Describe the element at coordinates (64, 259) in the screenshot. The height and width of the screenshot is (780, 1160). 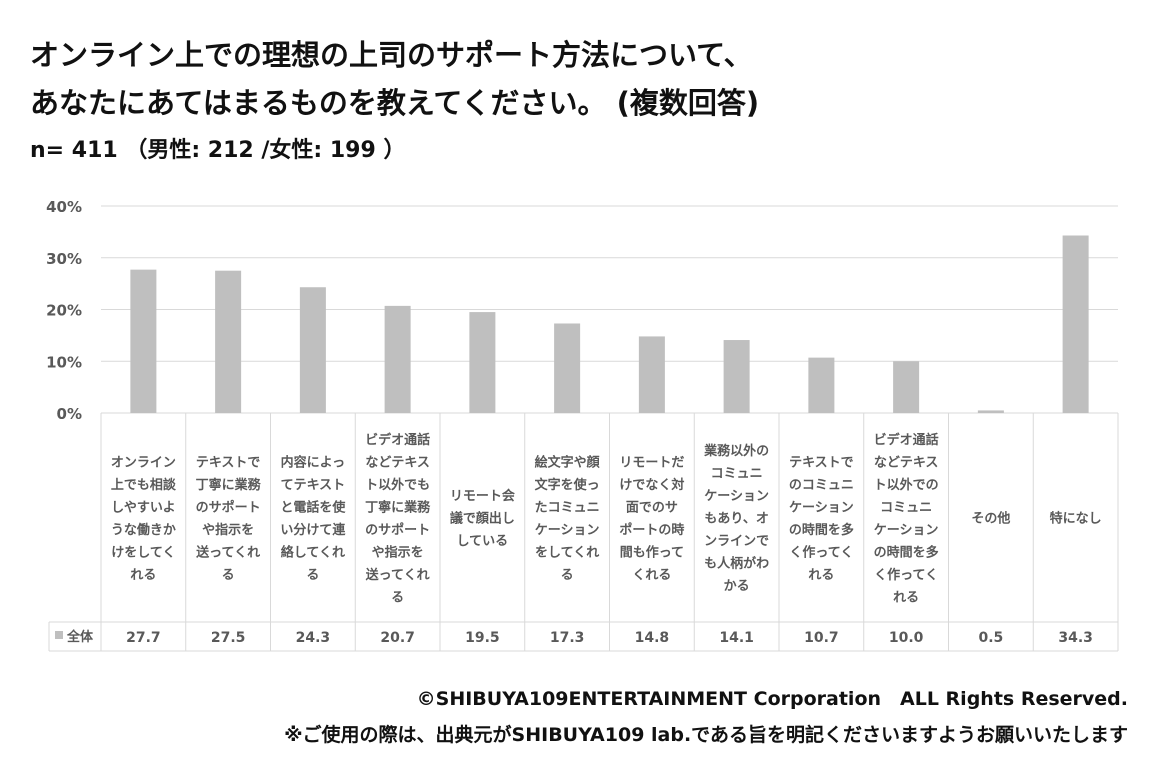
I see `y-tick-label: 30%` at that location.